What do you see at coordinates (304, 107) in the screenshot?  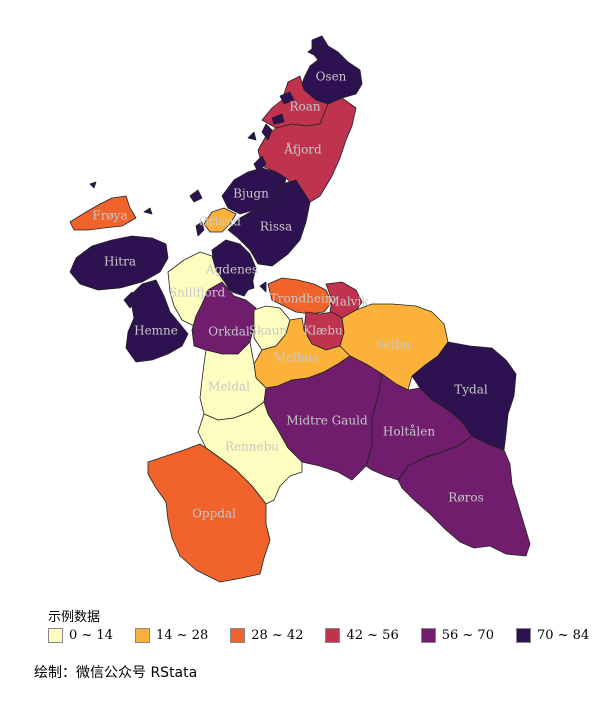 I see `region-label-roan: Roan` at bounding box center [304, 107].